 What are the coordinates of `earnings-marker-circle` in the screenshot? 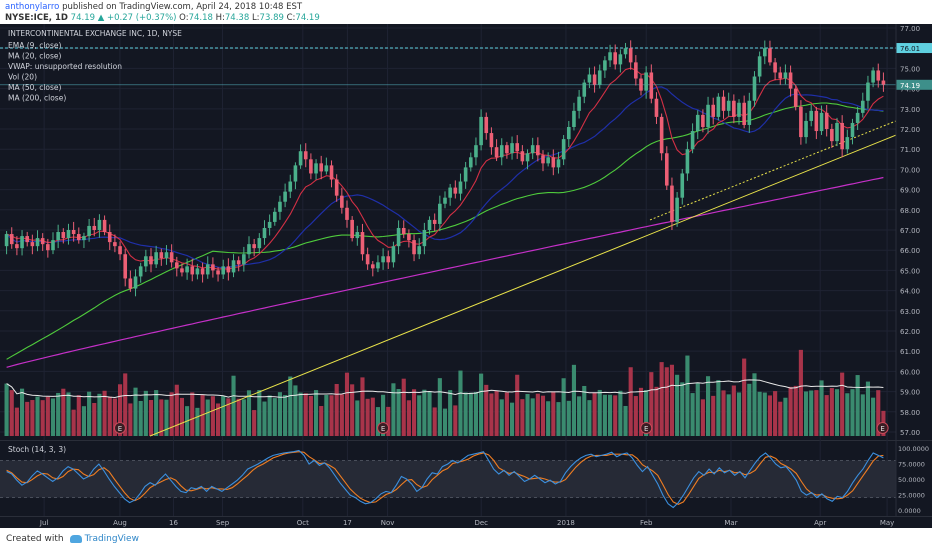 It's located at (882, 428).